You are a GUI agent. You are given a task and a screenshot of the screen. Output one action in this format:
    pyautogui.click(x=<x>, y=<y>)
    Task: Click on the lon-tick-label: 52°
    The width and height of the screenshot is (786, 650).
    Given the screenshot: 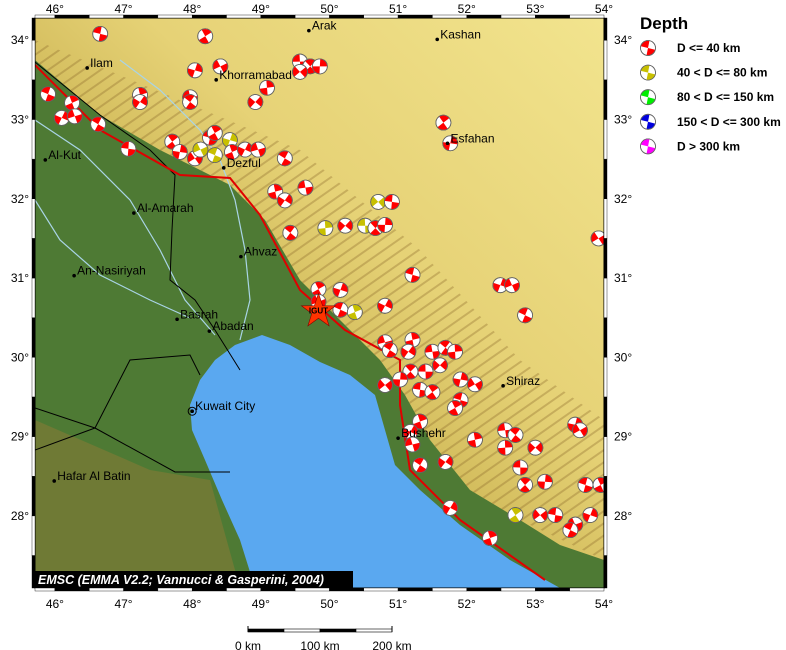 What is the action you would take?
    pyautogui.click(x=467, y=604)
    